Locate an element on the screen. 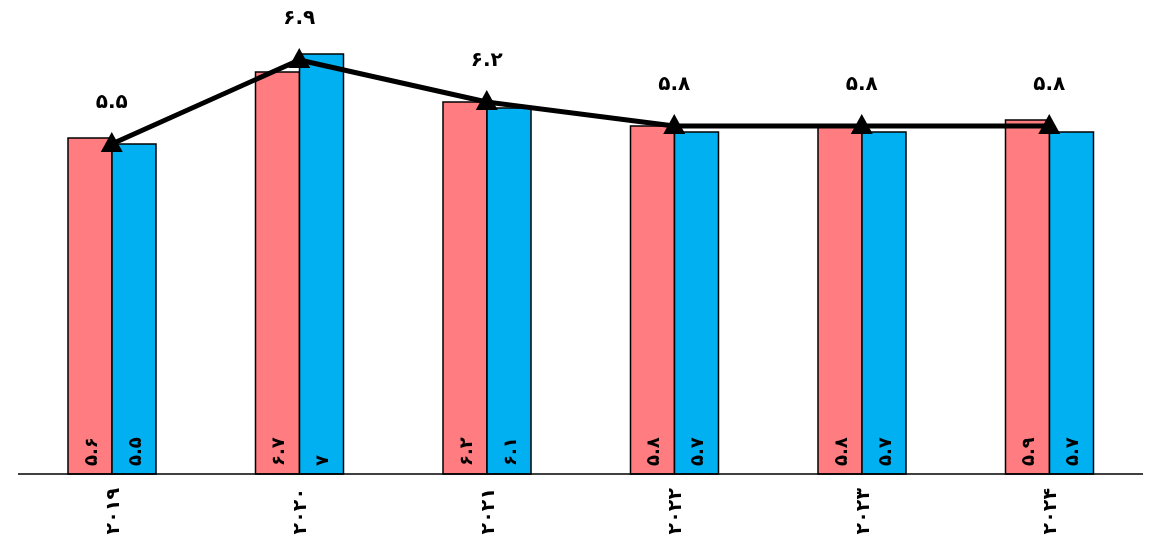 This screenshot has width=1149, height=553. data-label: ۶.۷ is located at coordinates (277, 451).